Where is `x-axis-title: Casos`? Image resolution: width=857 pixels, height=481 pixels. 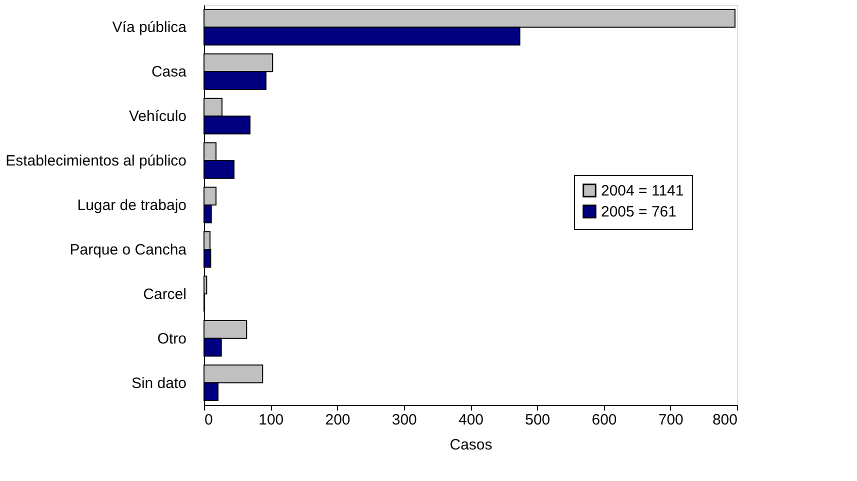 x-axis-title: Casos is located at coordinates (471, 445).